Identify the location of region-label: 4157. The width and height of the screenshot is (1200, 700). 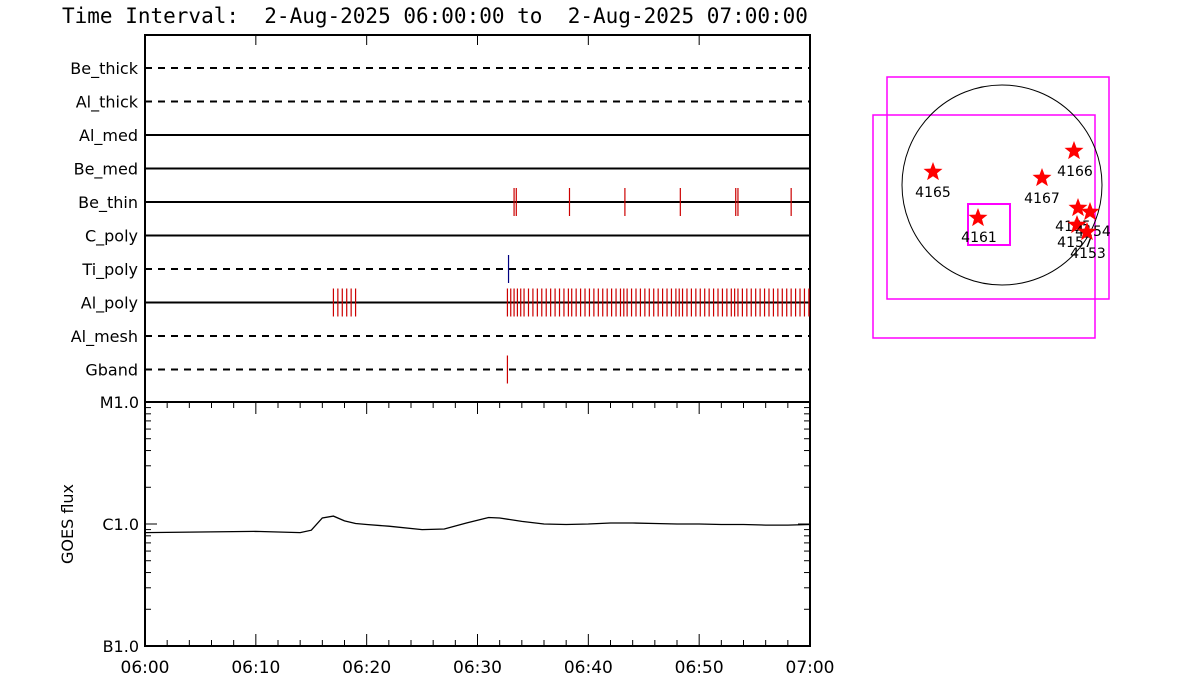
(1075, 243).